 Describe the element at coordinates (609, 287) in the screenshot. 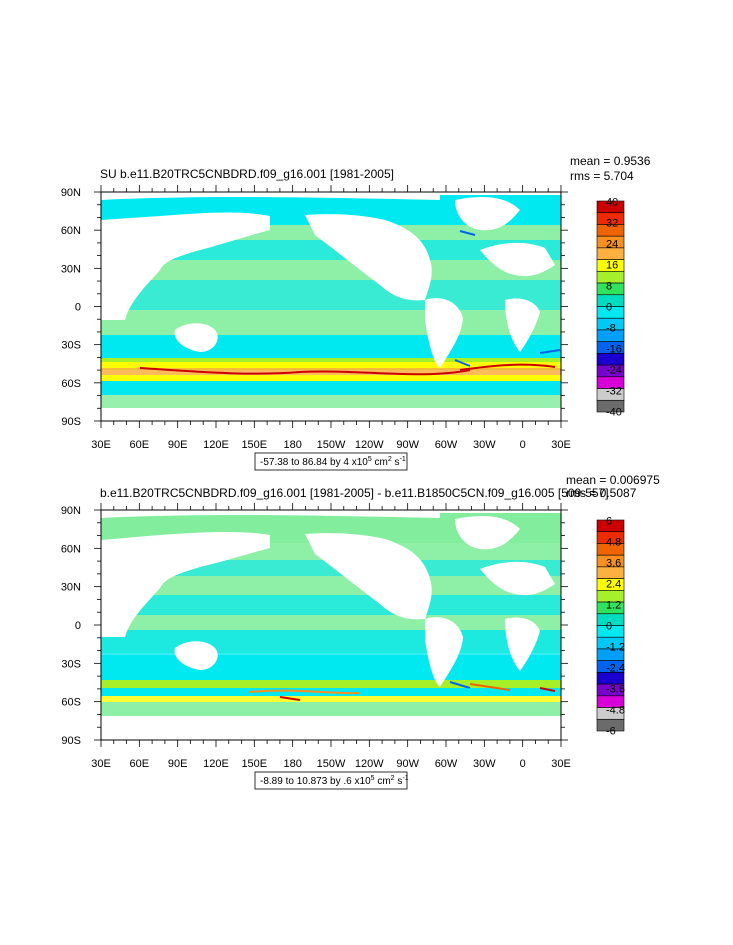

I see `colorbar-label: 8` at that location.